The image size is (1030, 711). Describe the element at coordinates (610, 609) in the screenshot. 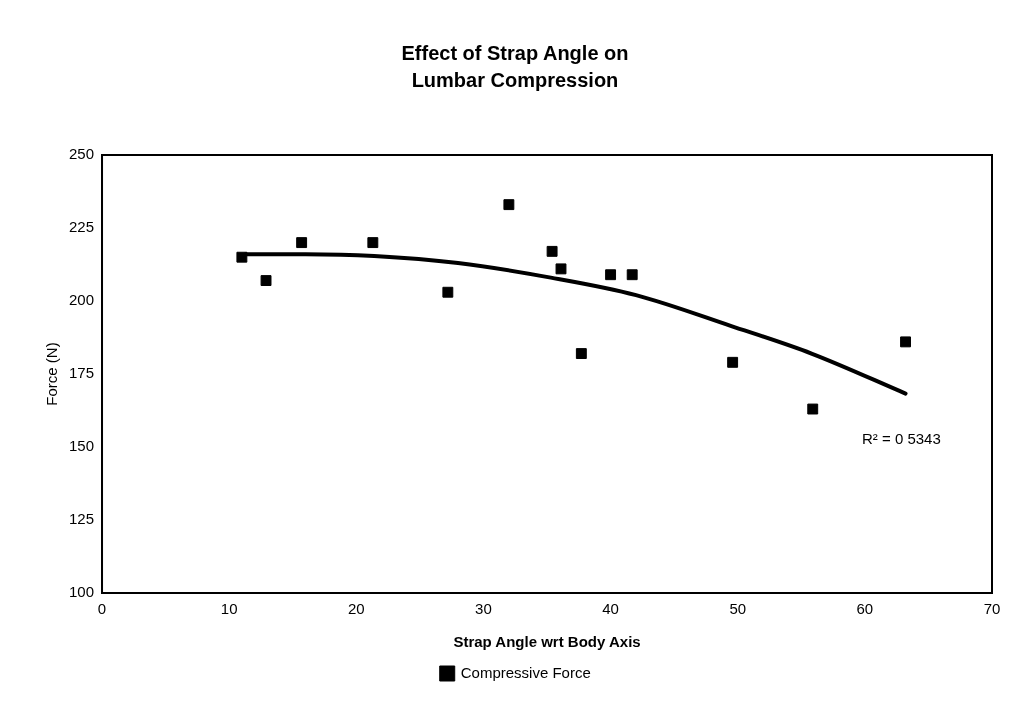

I see `x-tick-label: 40` at that location.